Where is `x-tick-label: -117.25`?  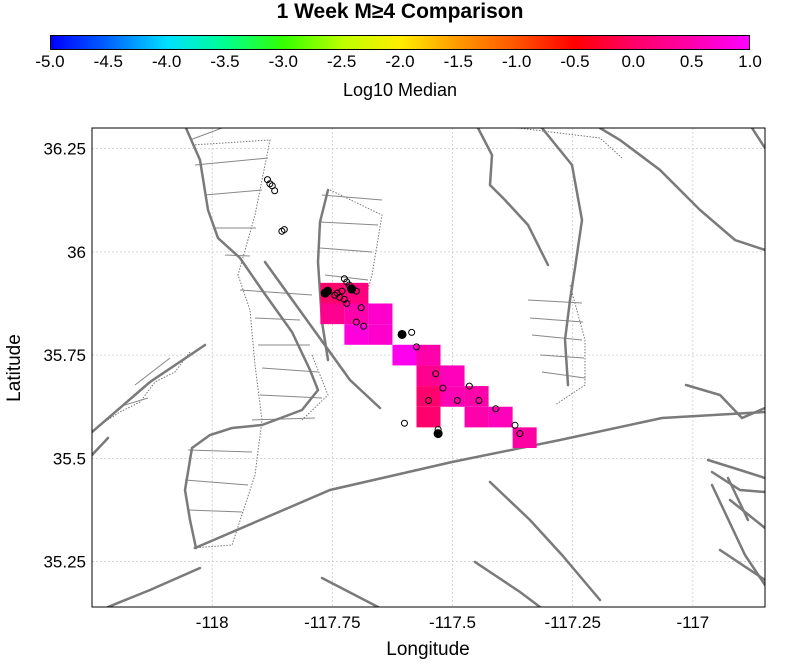 x-tick-label: -117.25 is located at coordinates (573, 622).